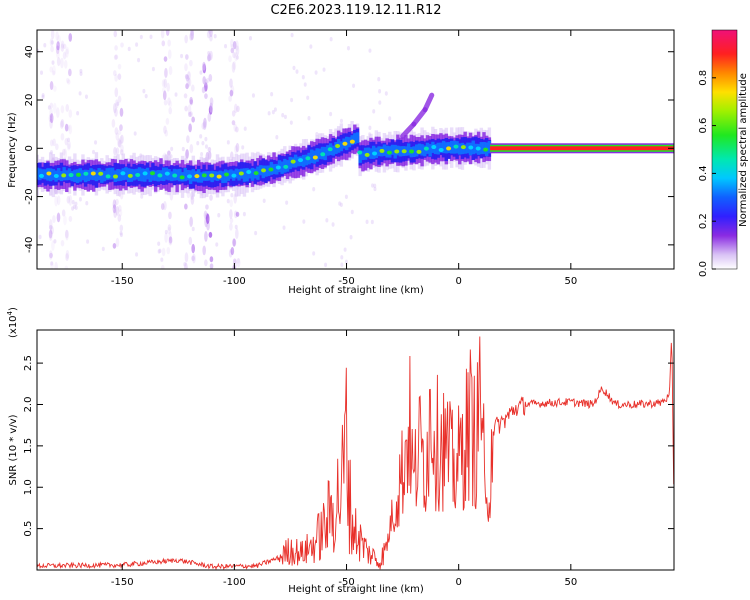 Image resolution: width=750 pixels, height=600 pixels. What do you see at coordinates (355, 10) in the screenshot?
I see `chart-title: C2E6.2023.119.12.11.R12` at bounding box center [355, 10].